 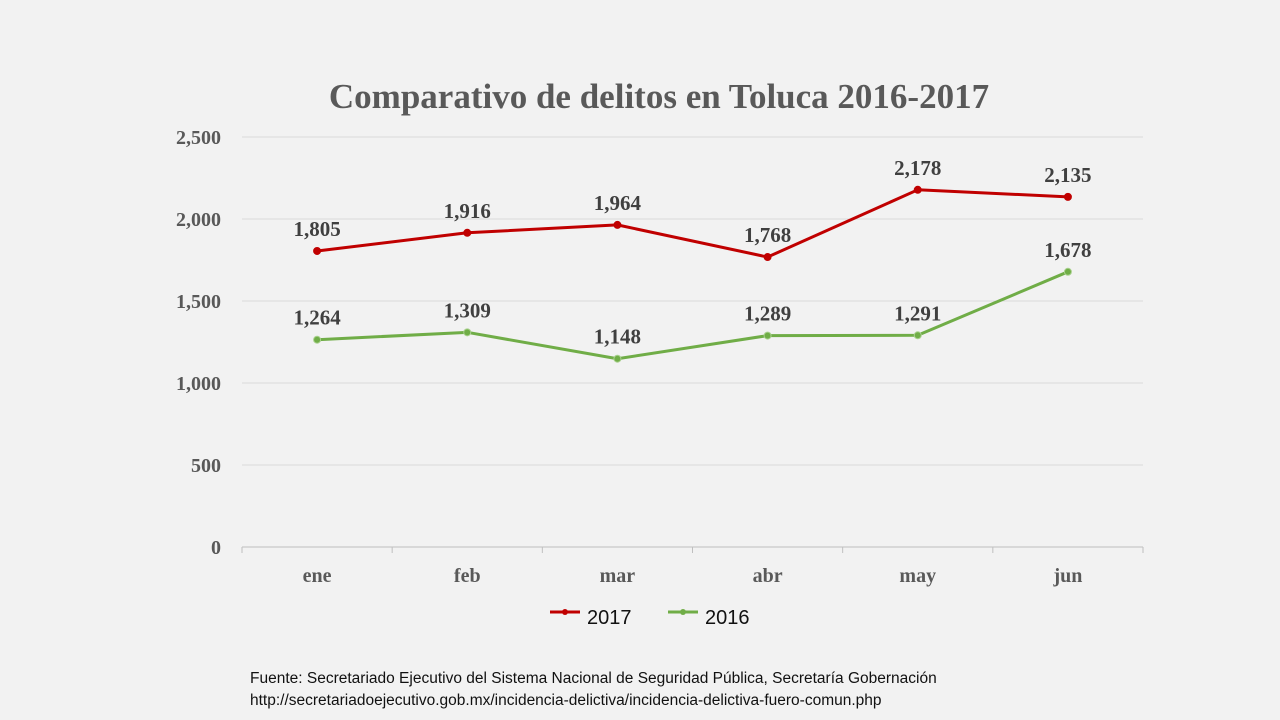 I want to click on legend-item-2016: 2016, so click(x=709, y=618).